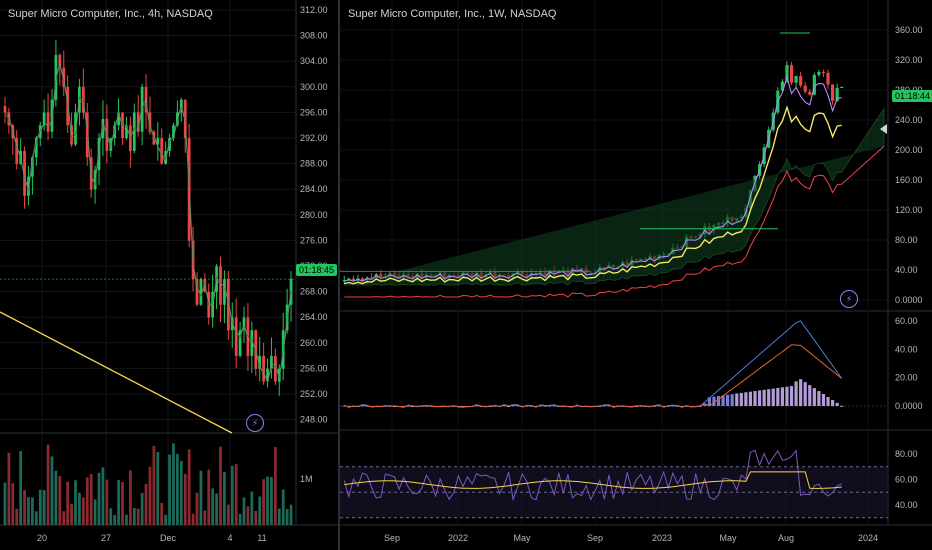 Image resolution: width=932 pixels, height=550 pixels. Describe the element at coordinates (592, 475) in the screenshot. I see `rsi-line` at that location.